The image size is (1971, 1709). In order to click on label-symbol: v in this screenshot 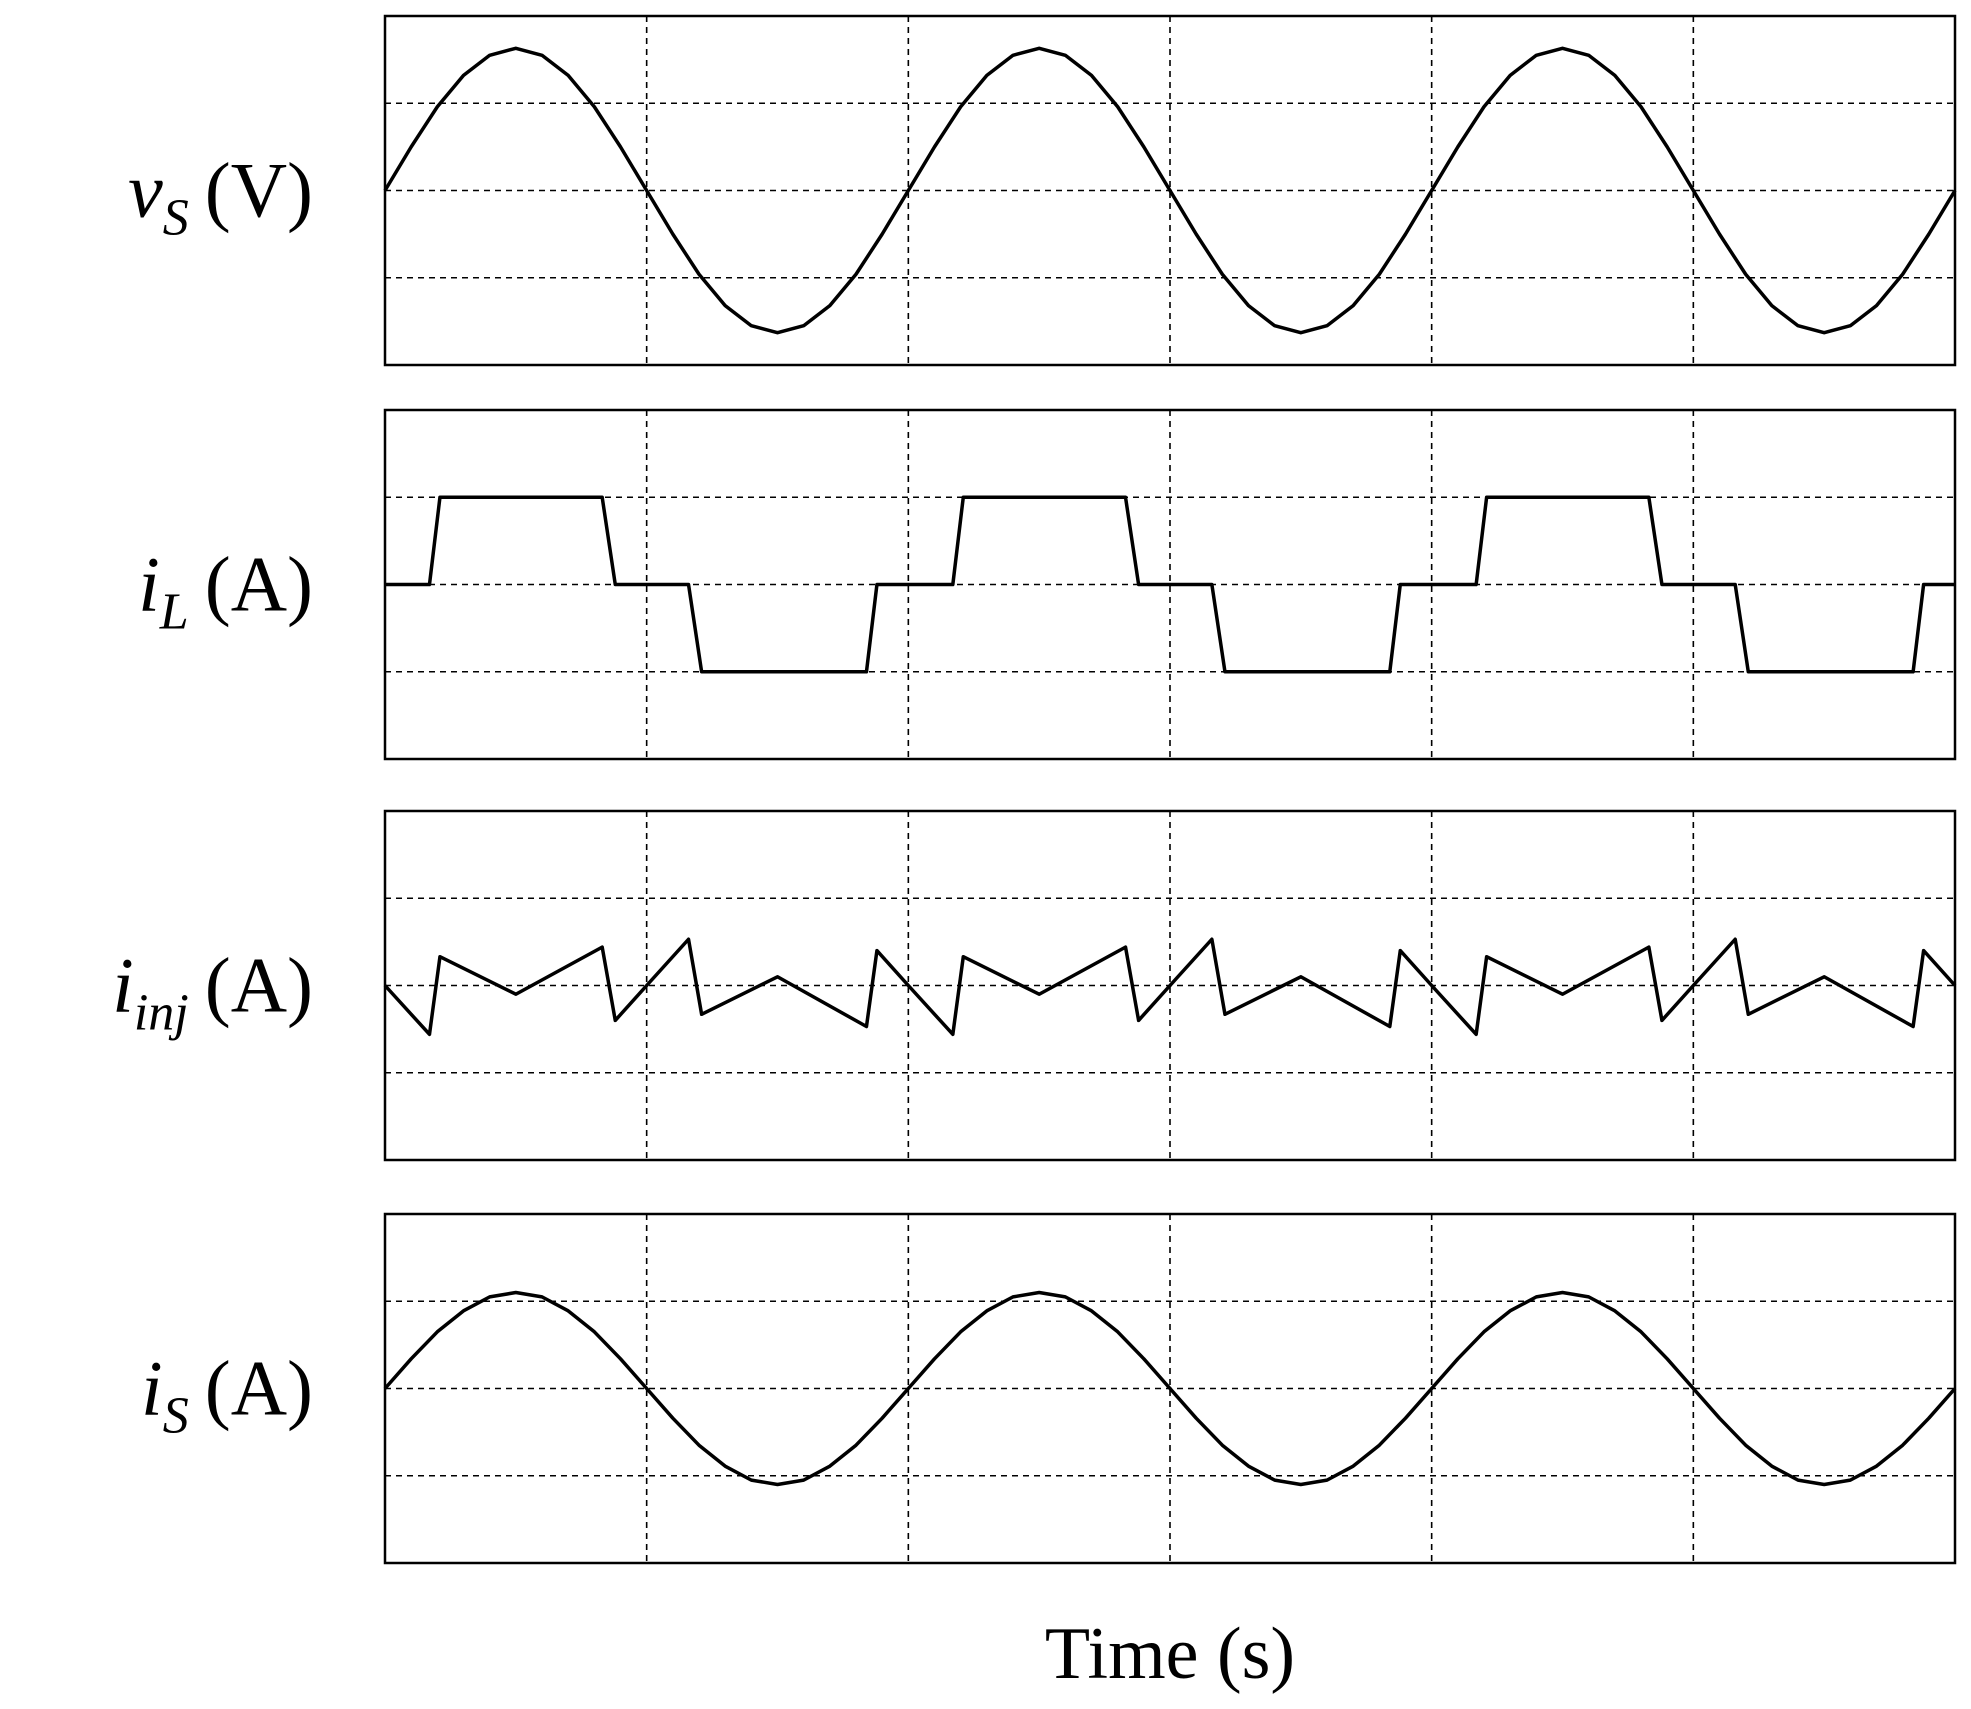, I will do `click(145, 190)`.